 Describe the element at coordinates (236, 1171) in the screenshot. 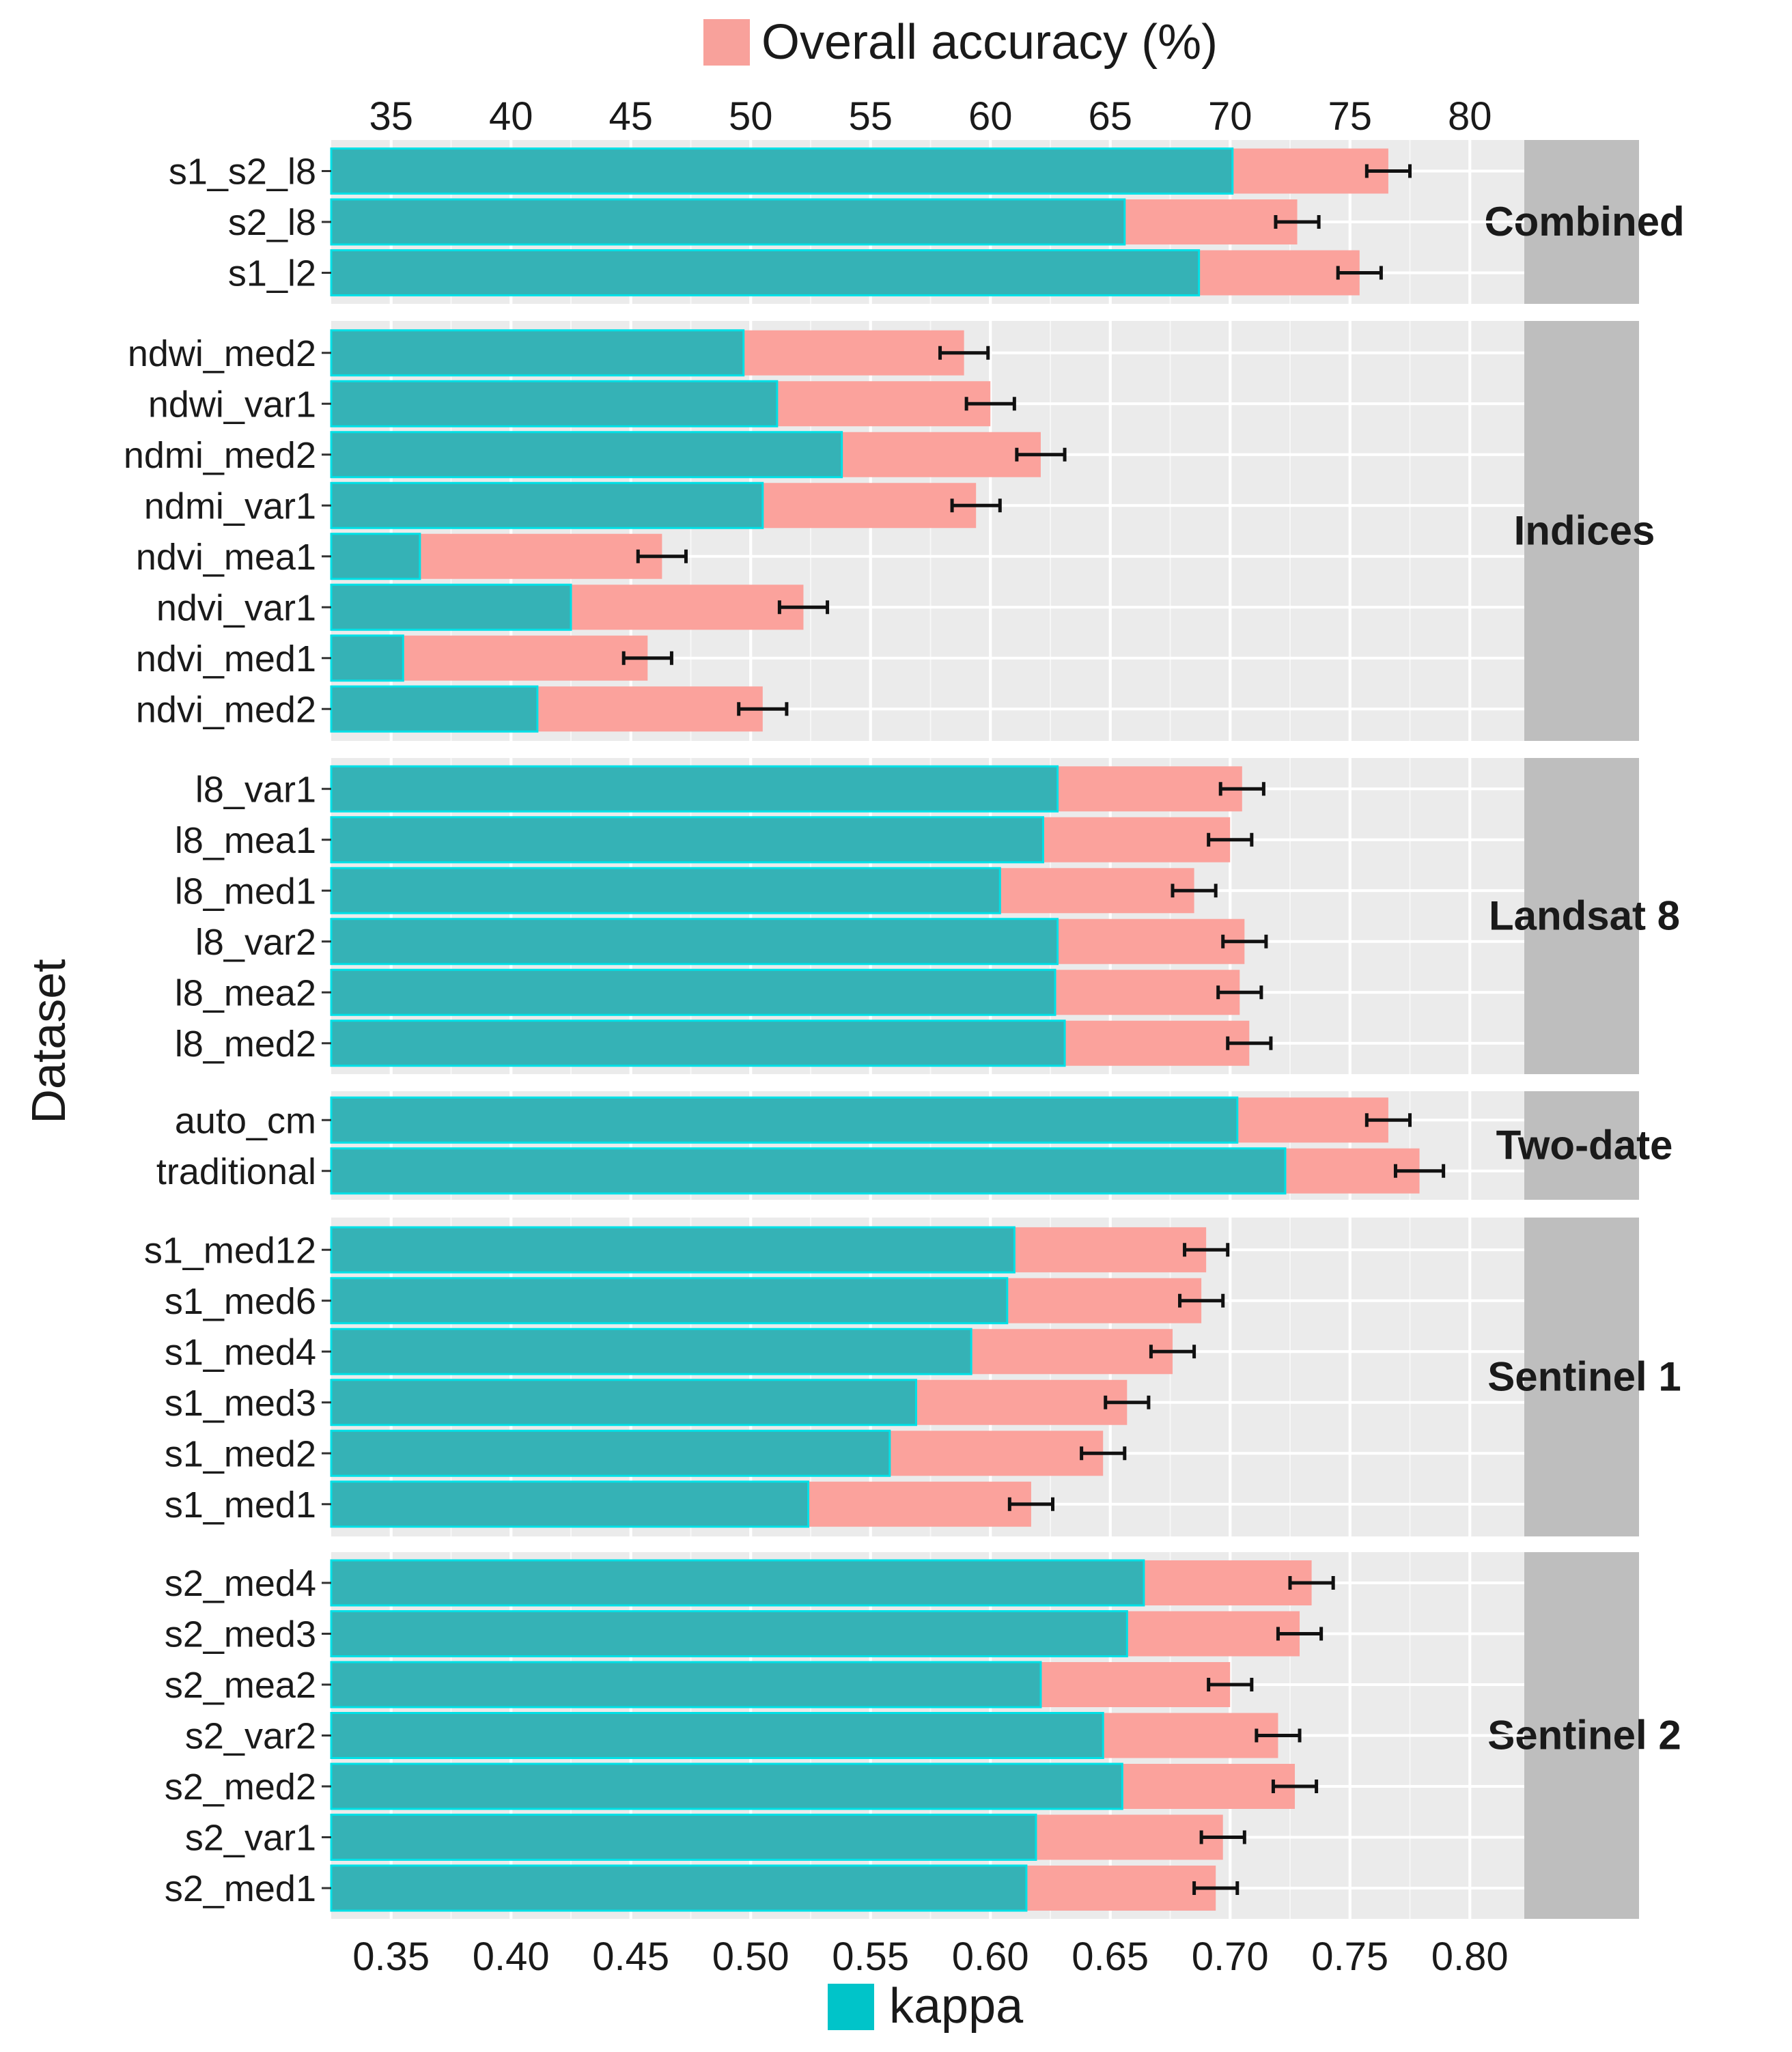

I see `category-label: traditional` at that location.